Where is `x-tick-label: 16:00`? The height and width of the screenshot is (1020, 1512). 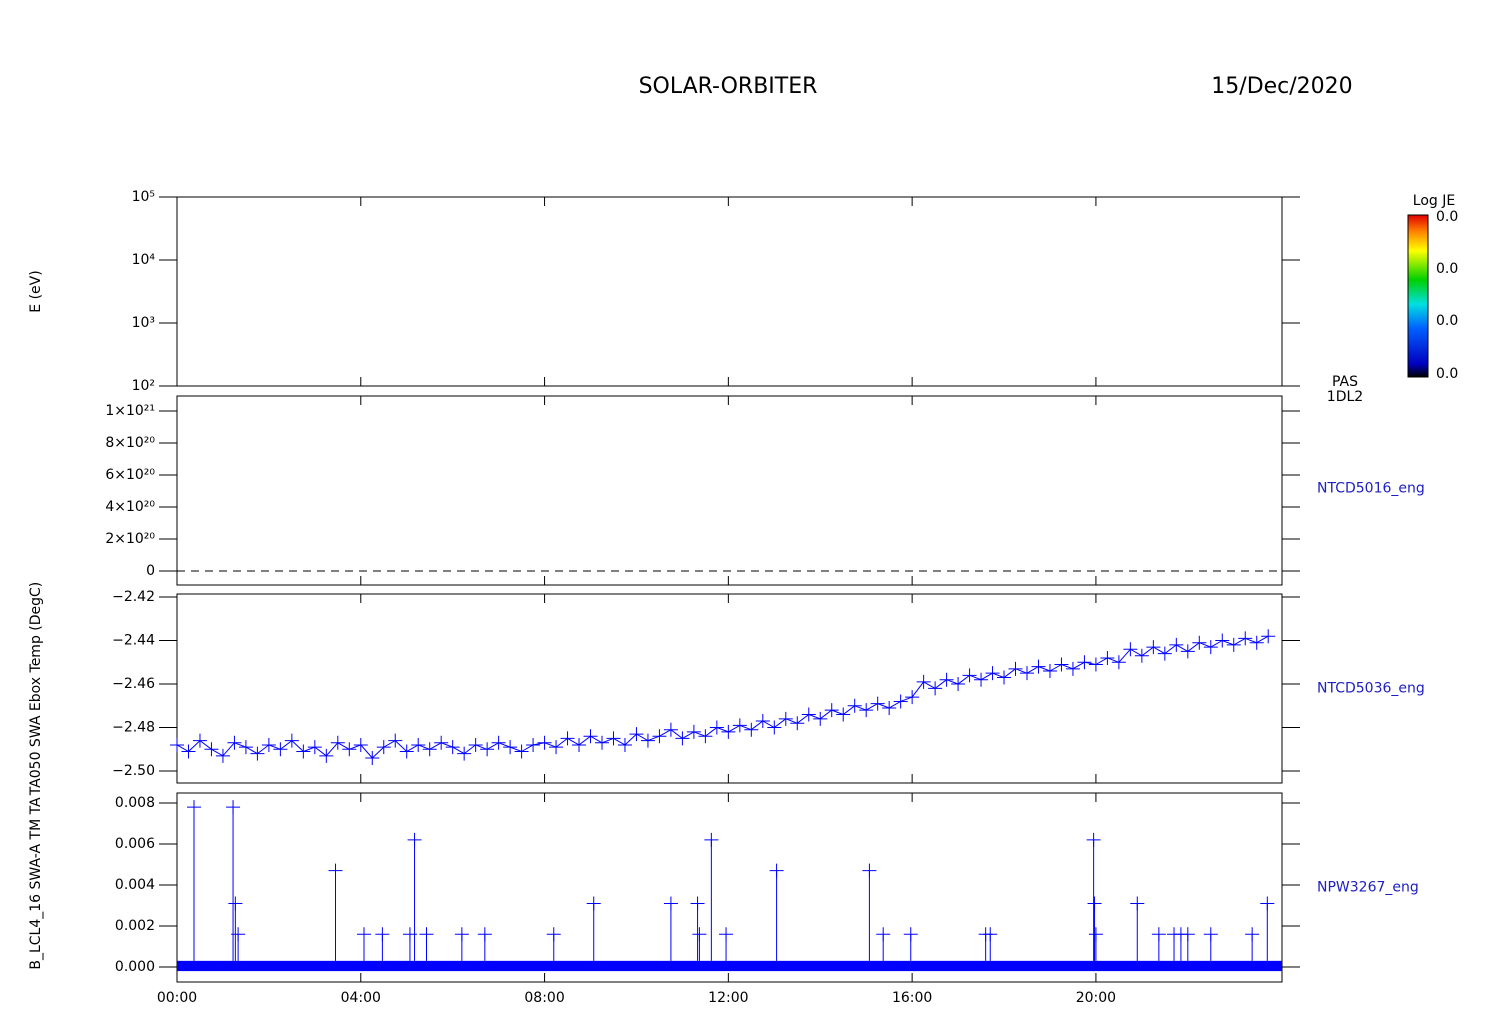 x-tick-label: 16:00 is located at coordinates (912, 998).